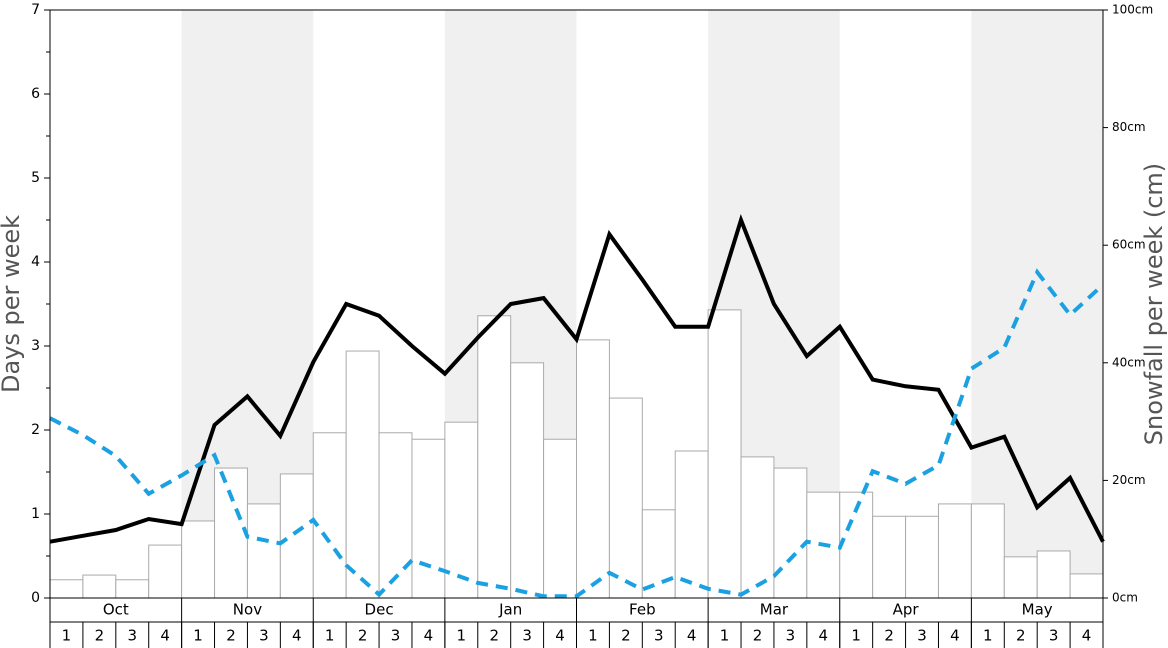 This screenshot has height=648, width=1168. What do you see at coordinates (379, 610) in the screenshot?
I see `month-label: Dec` at bounding box center [379, 610].